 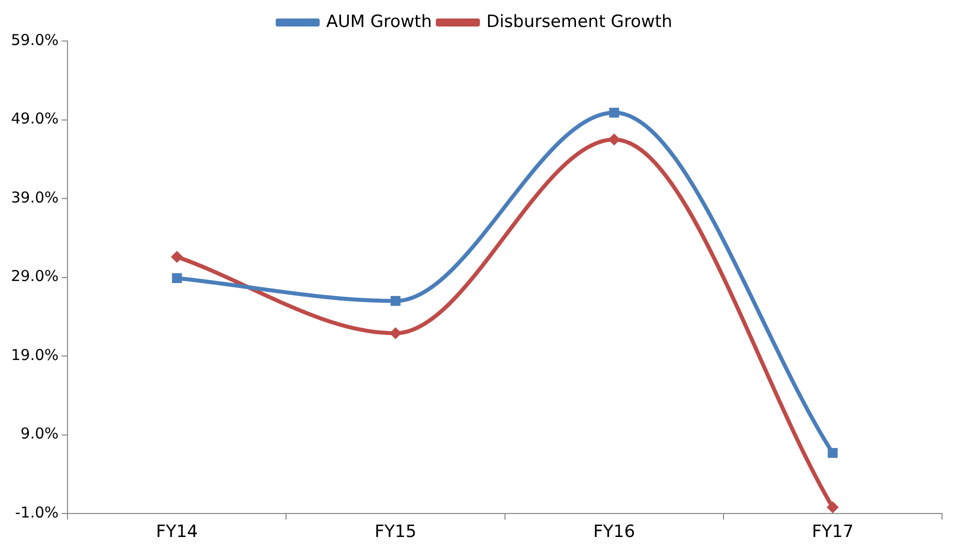 I want to click on x-tick-label: FY14, so click(x=177, y=532).